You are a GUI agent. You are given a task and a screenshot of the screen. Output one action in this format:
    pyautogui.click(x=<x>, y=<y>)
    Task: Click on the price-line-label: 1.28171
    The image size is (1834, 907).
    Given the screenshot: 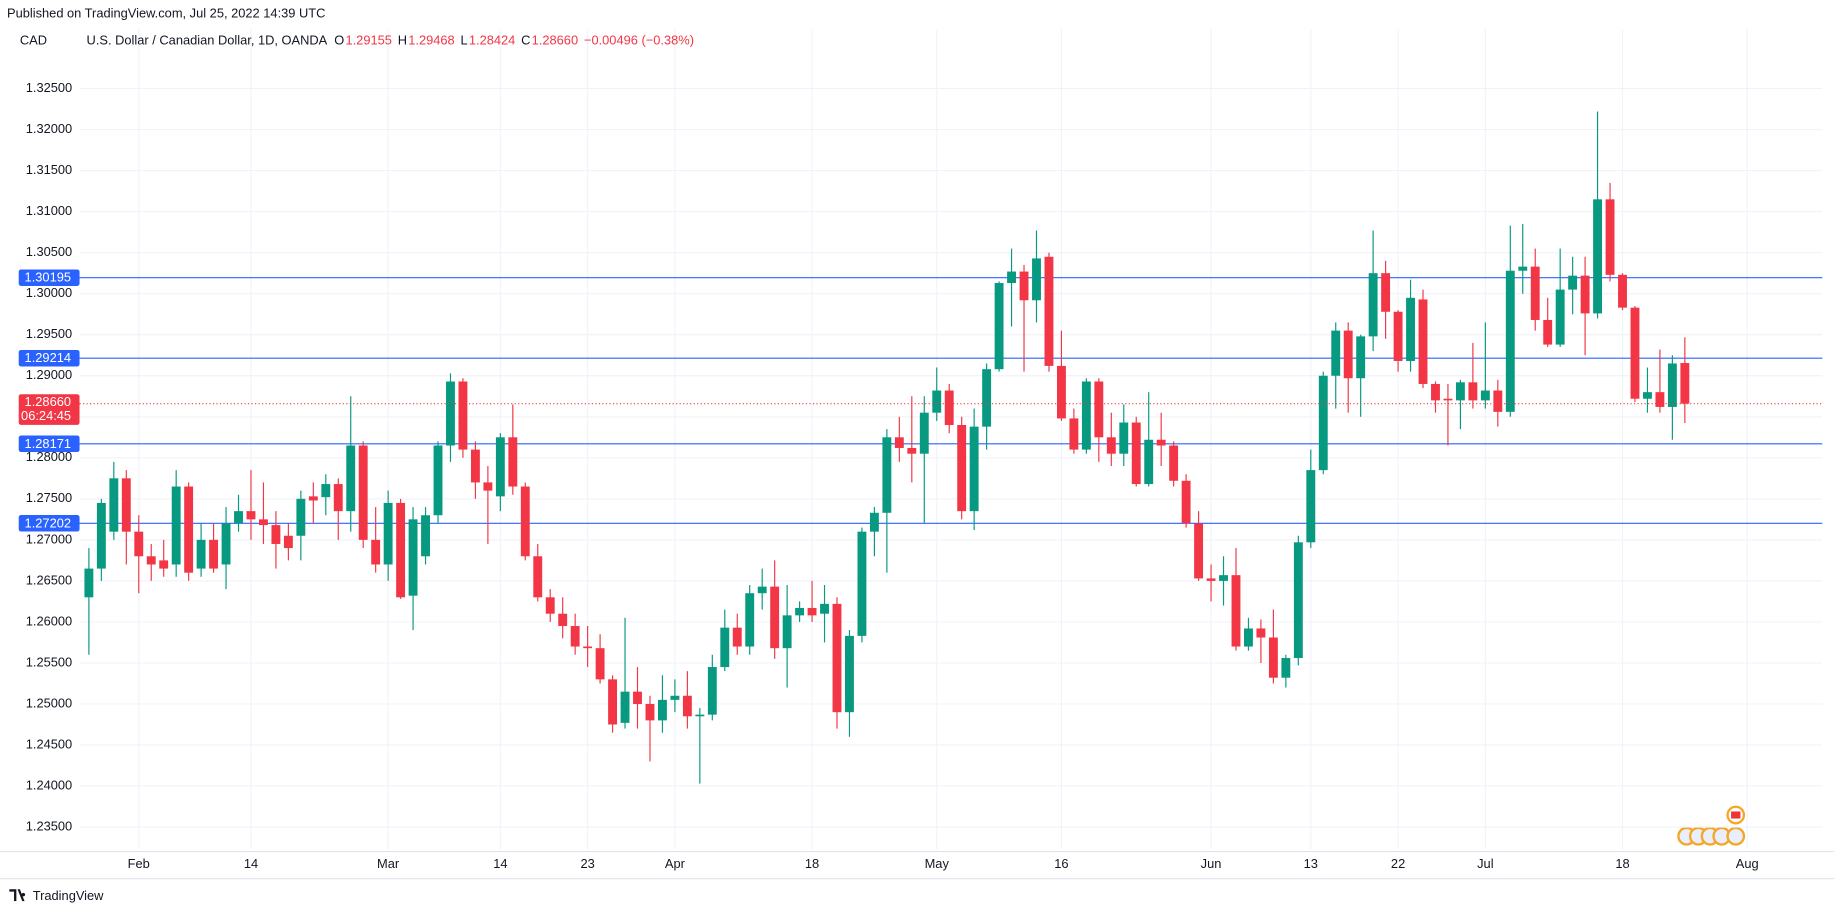 What is the action you would take?
    pyautogui.click(x=48, y=443)
    